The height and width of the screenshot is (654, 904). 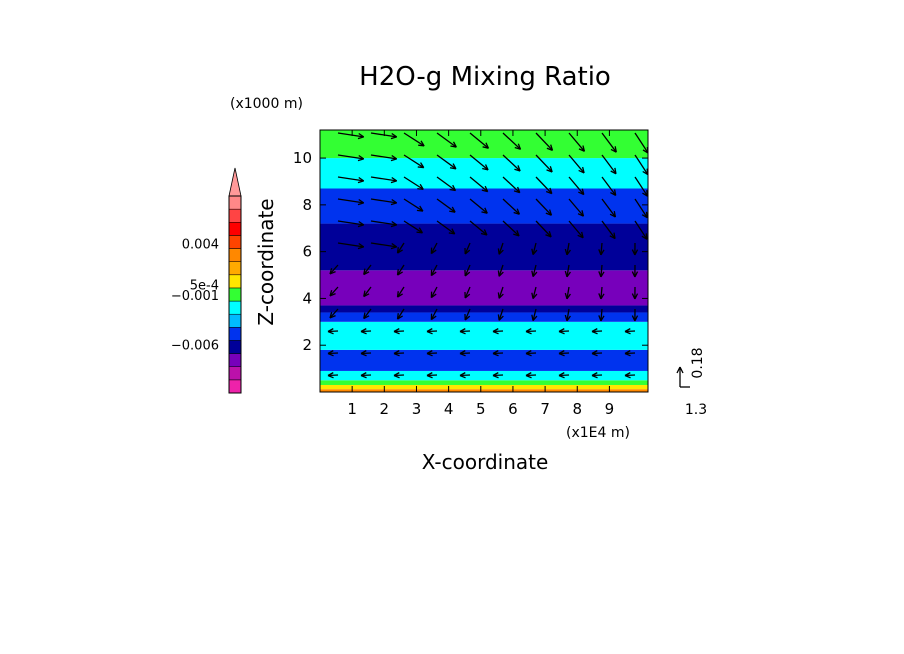 I want to click on colorbar-label: 0.004, so click(x=200, y=245).